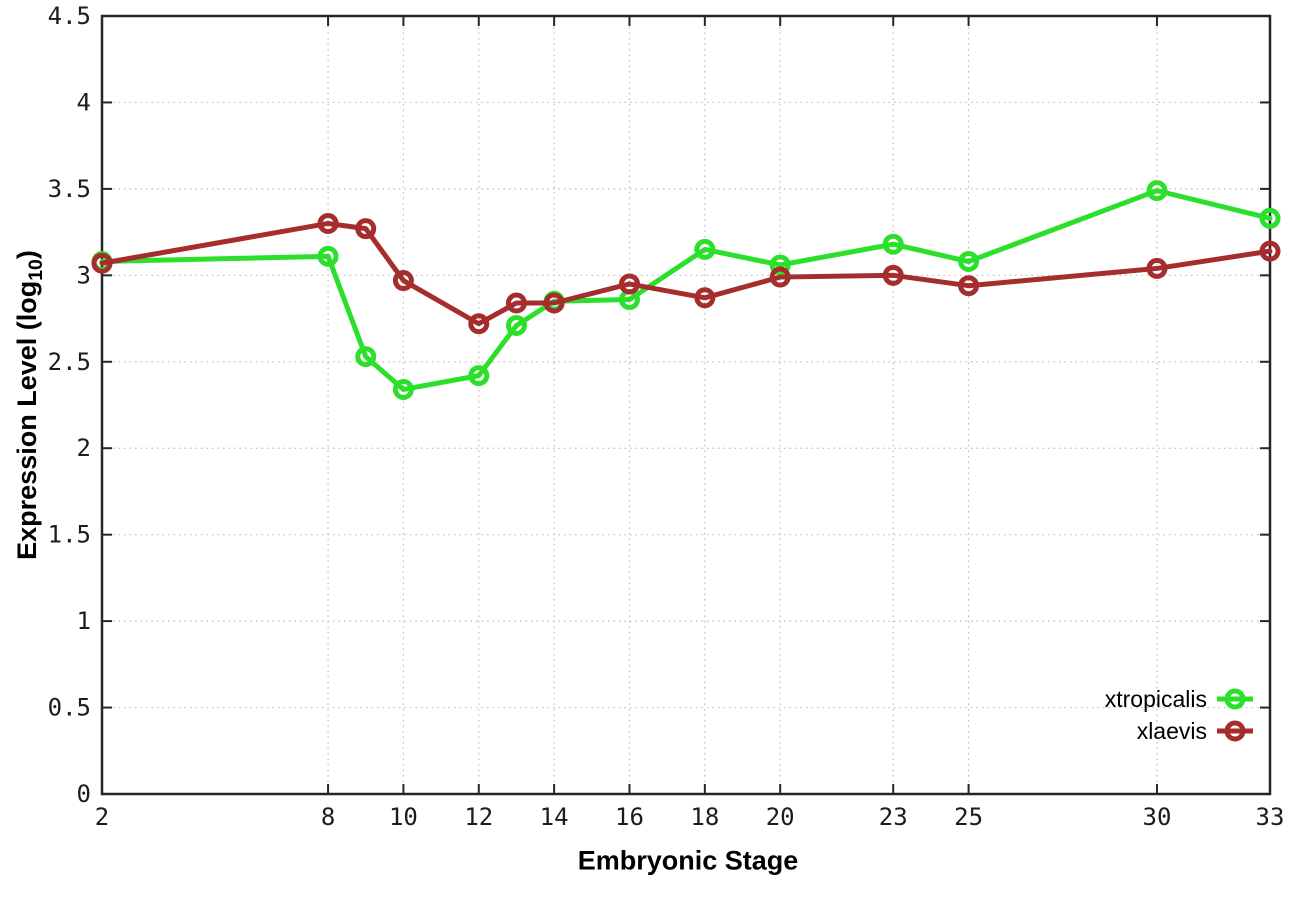  Describe the element at coordinates (1157, 817) in the screenshot. I see `x-tick-label: 30` at that location.